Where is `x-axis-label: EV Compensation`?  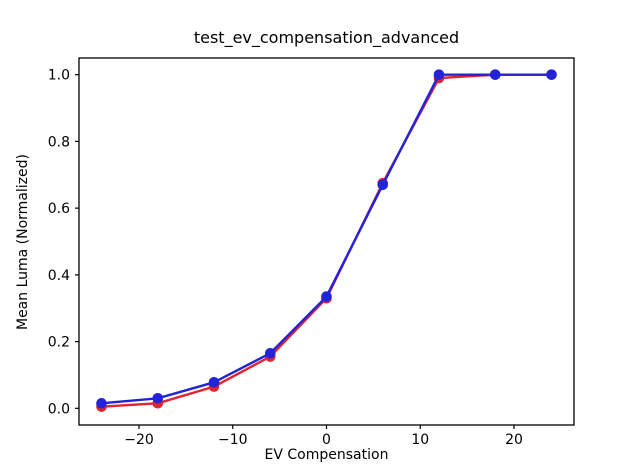
x-axis-label: EV Compensation is located at coordinates (326, 455).